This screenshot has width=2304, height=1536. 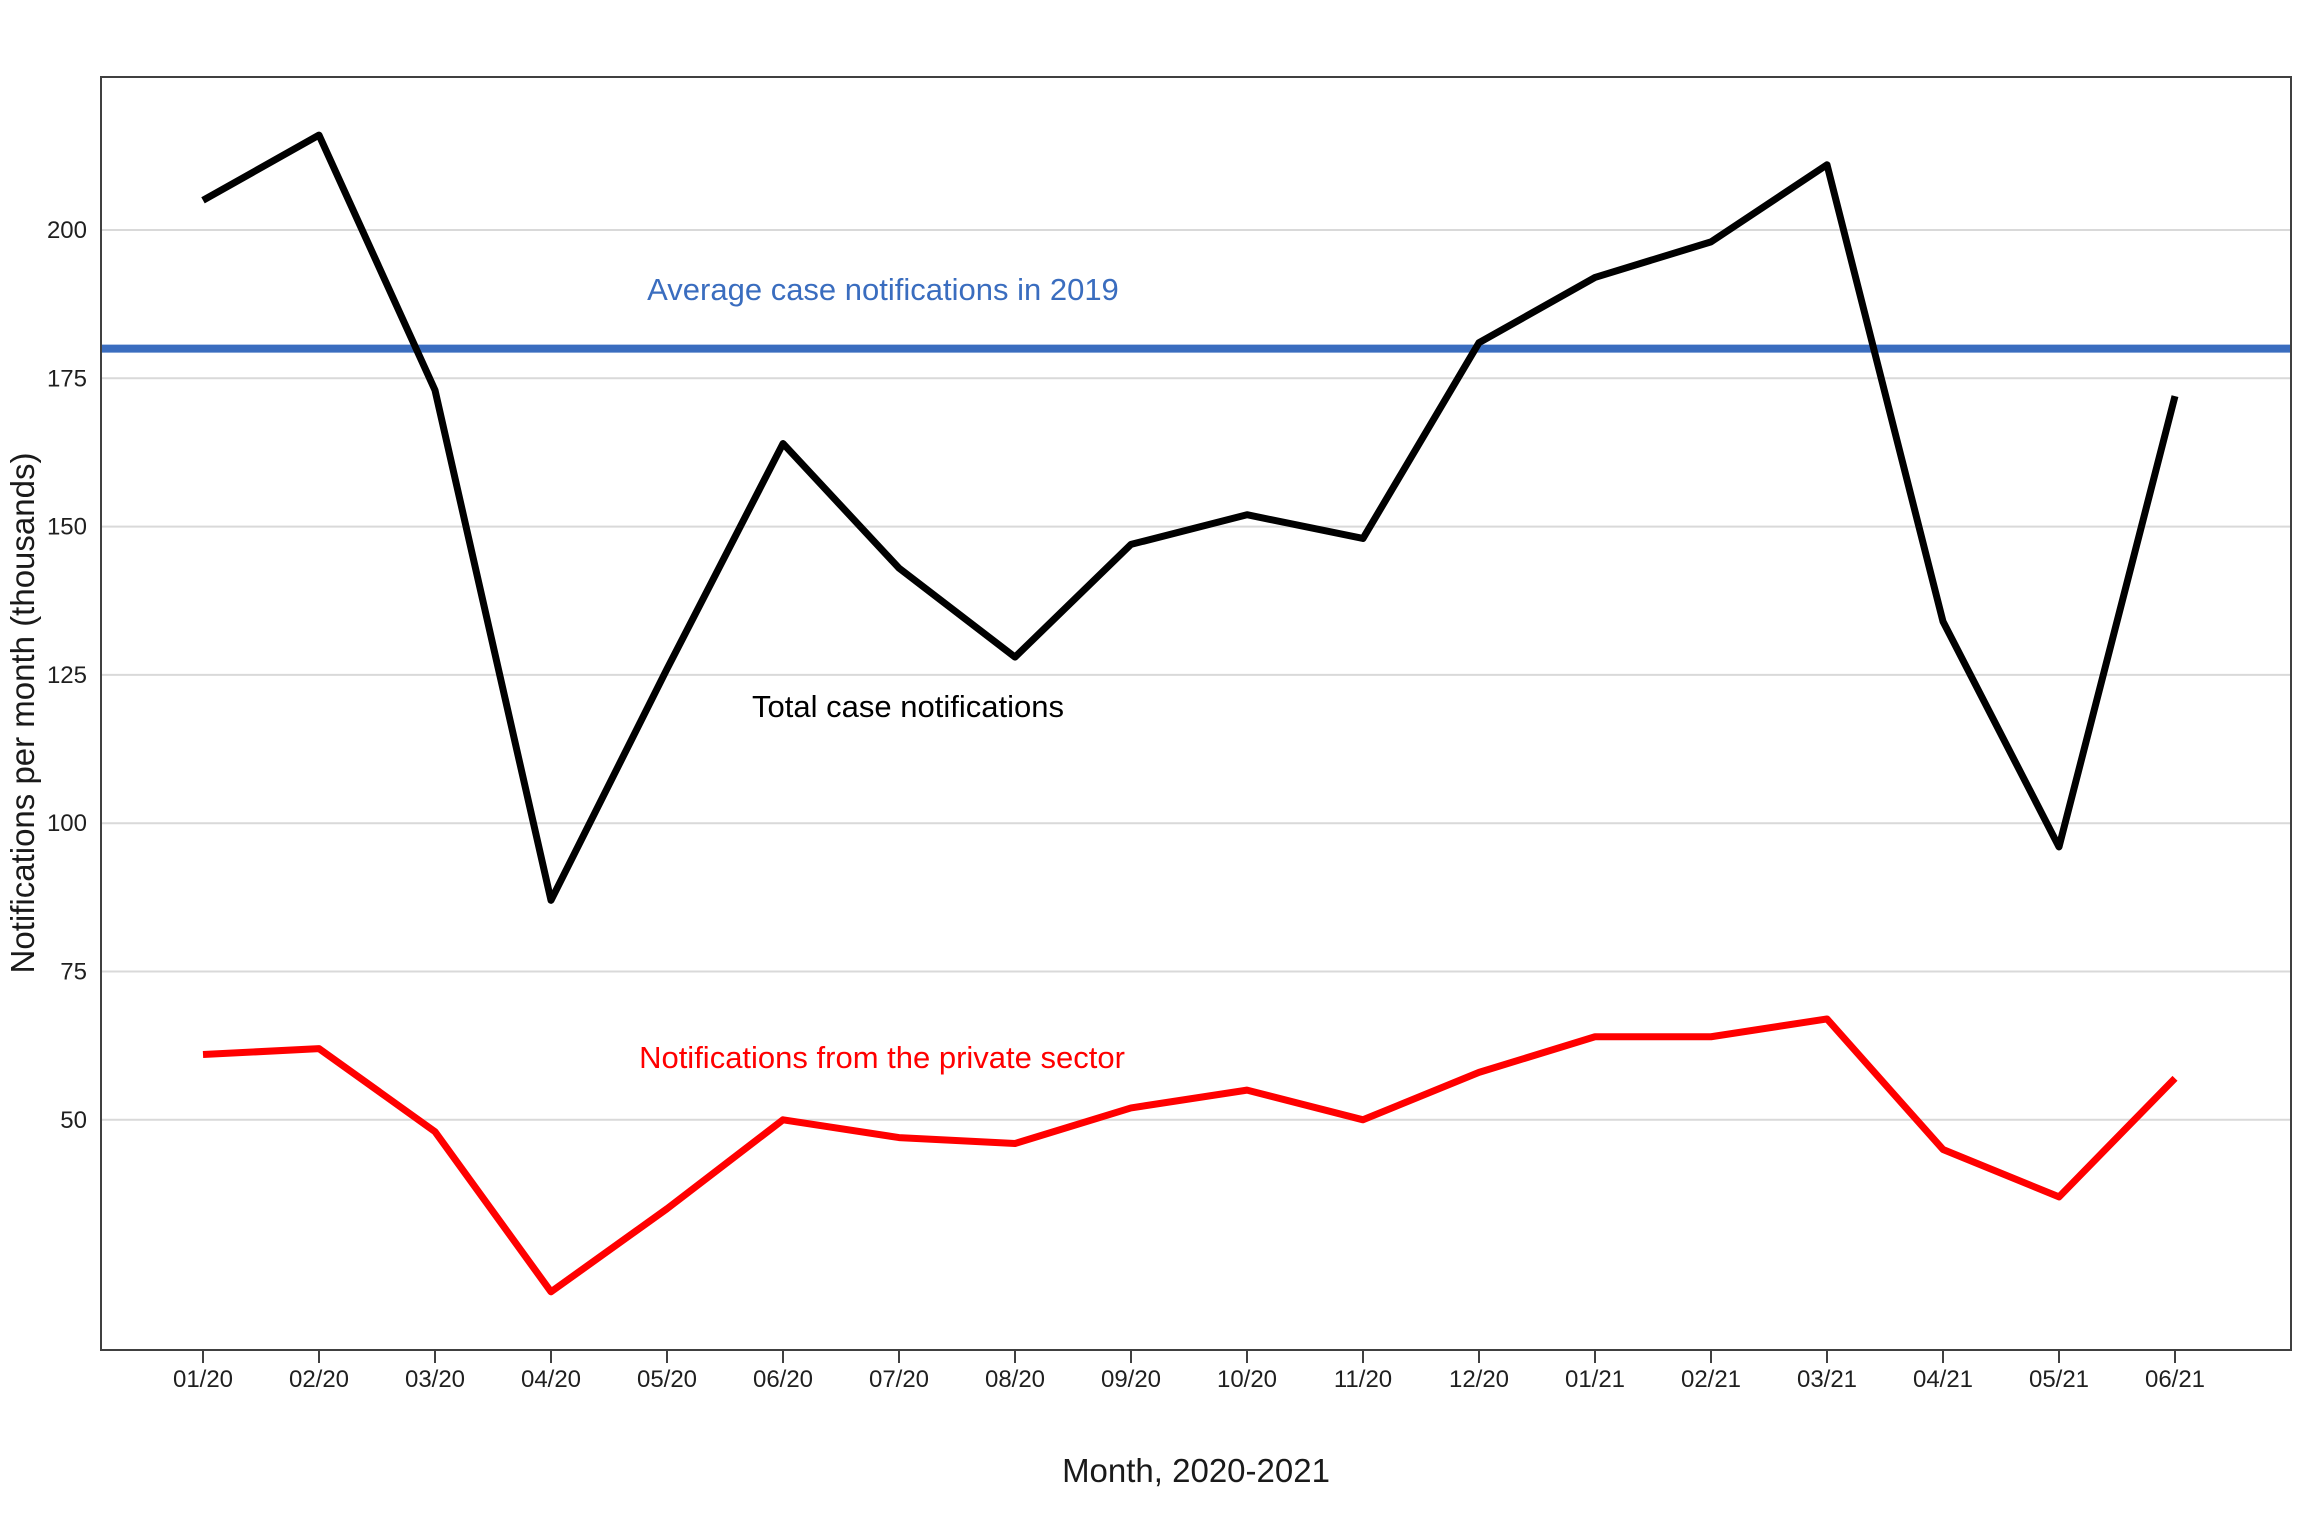 I want to click on y-tick-label: 125, so click(x=67, y=675).